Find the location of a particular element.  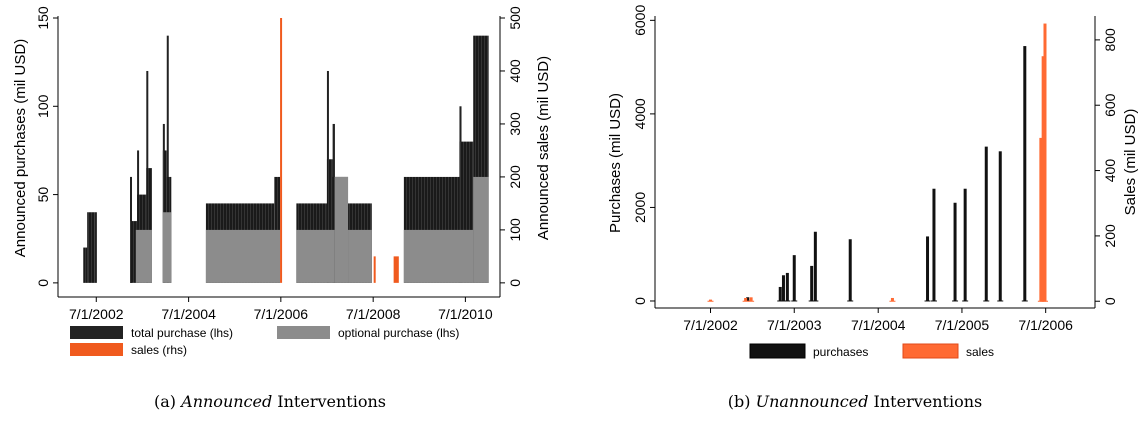

panel-b-caption-emphasis: Unannounced is located at coordinates (812, 401).